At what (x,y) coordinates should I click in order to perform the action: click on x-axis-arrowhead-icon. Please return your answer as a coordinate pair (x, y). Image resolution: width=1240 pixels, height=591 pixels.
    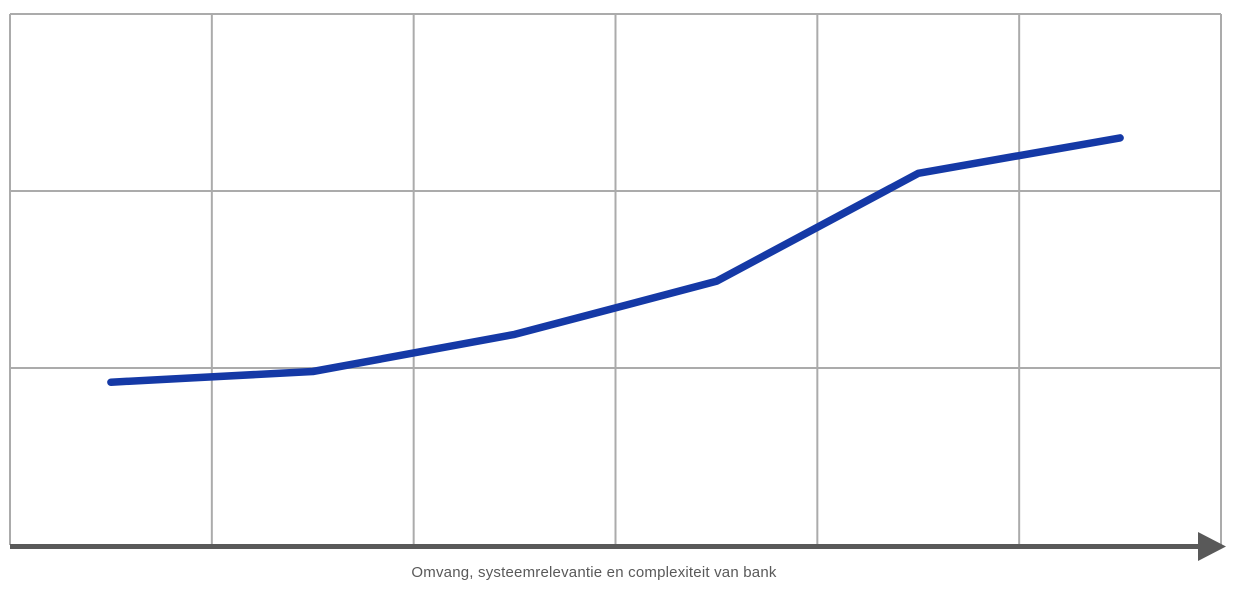
    Looking at the image, I should click on (1212, 546).